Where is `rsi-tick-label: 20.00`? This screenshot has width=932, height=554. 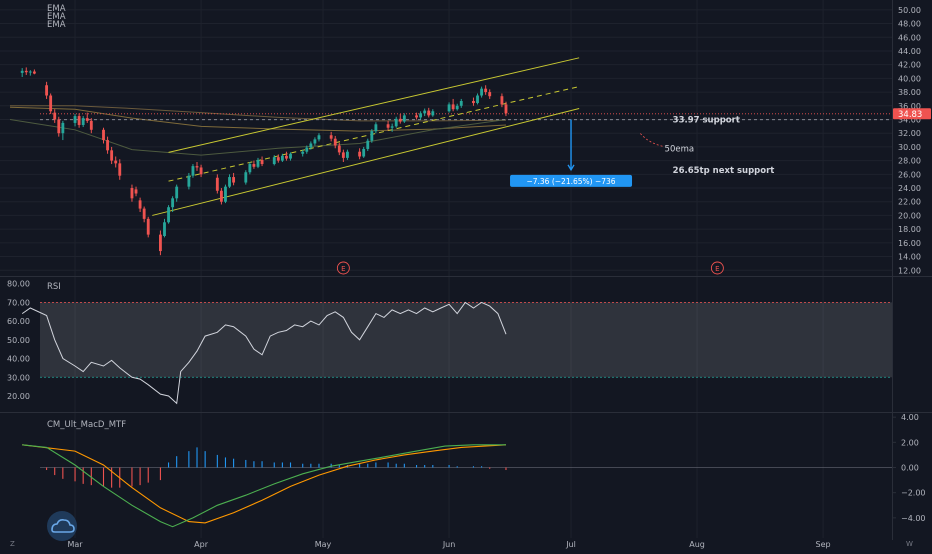 rsi-tick-label: 20.00 is located at coordinates (18, 396).